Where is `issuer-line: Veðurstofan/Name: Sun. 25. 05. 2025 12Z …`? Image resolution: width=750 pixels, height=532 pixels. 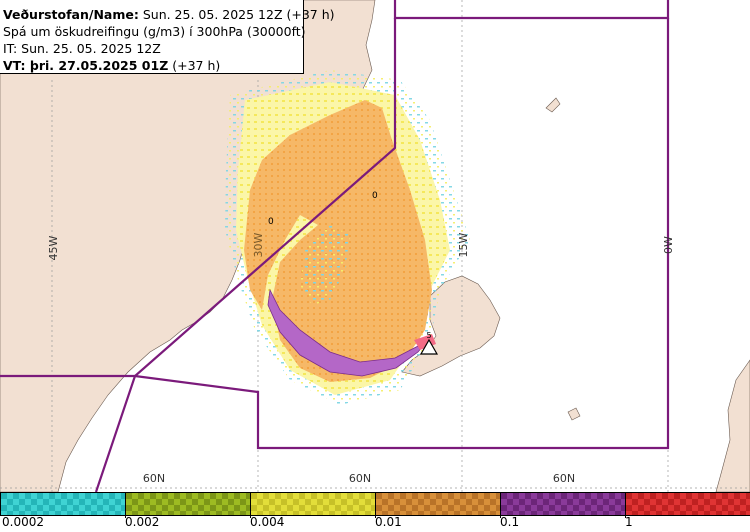
issuer-line: Veðurstofan/Name: Sun. 25. 05. 2025 12Z … is located at coordinates (169, 14).